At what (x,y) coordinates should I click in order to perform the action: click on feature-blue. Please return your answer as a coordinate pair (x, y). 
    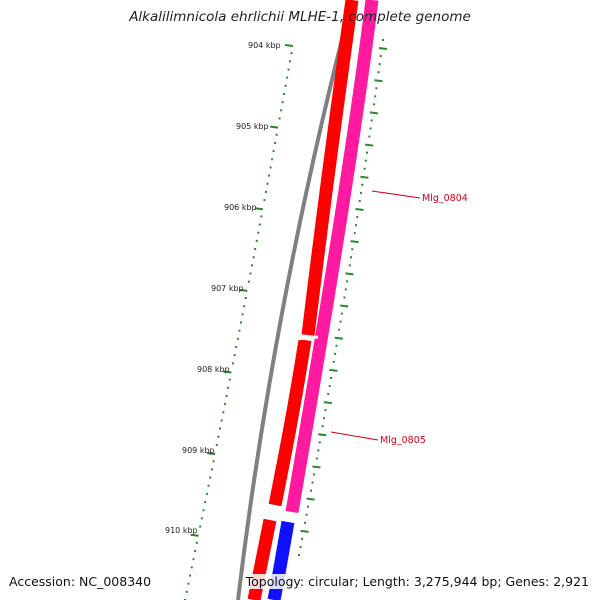
    Looking at the image, I should click on (281, 560).